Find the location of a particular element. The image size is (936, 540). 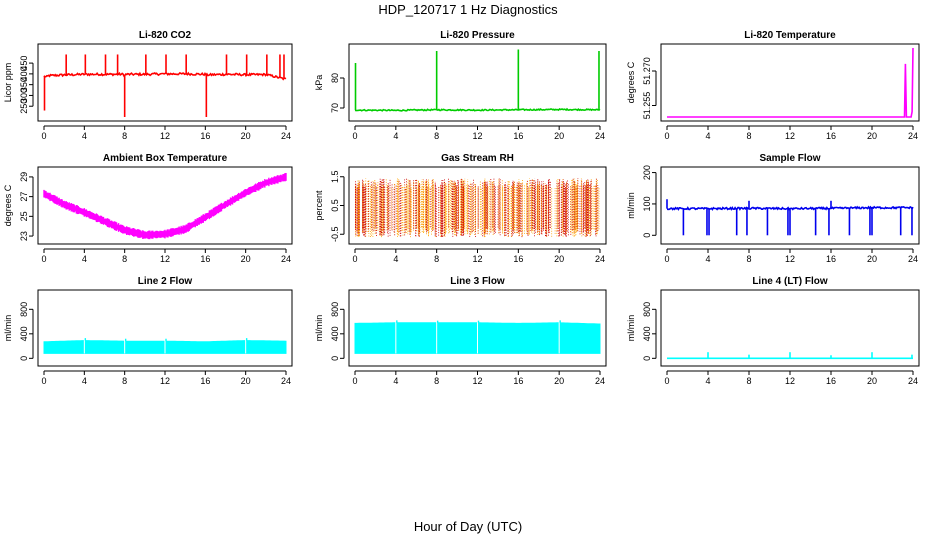

y-tick-label: -0.5 is located at coordinates (335, 234).